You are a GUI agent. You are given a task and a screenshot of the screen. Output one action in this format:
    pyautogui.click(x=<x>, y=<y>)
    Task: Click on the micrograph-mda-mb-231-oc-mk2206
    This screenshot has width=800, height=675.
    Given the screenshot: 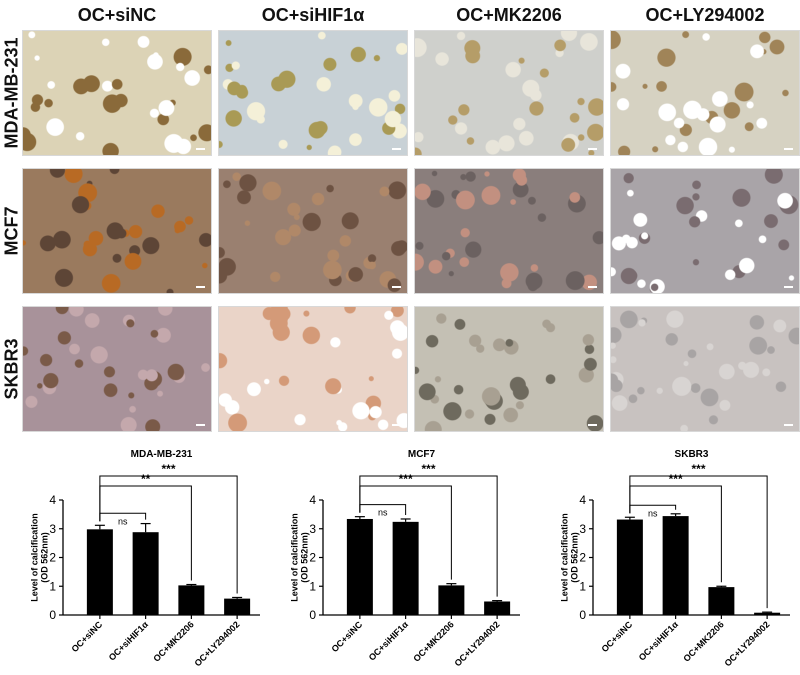 What is the action you would take?
    pyautogui.click(x=509, y=93)
    